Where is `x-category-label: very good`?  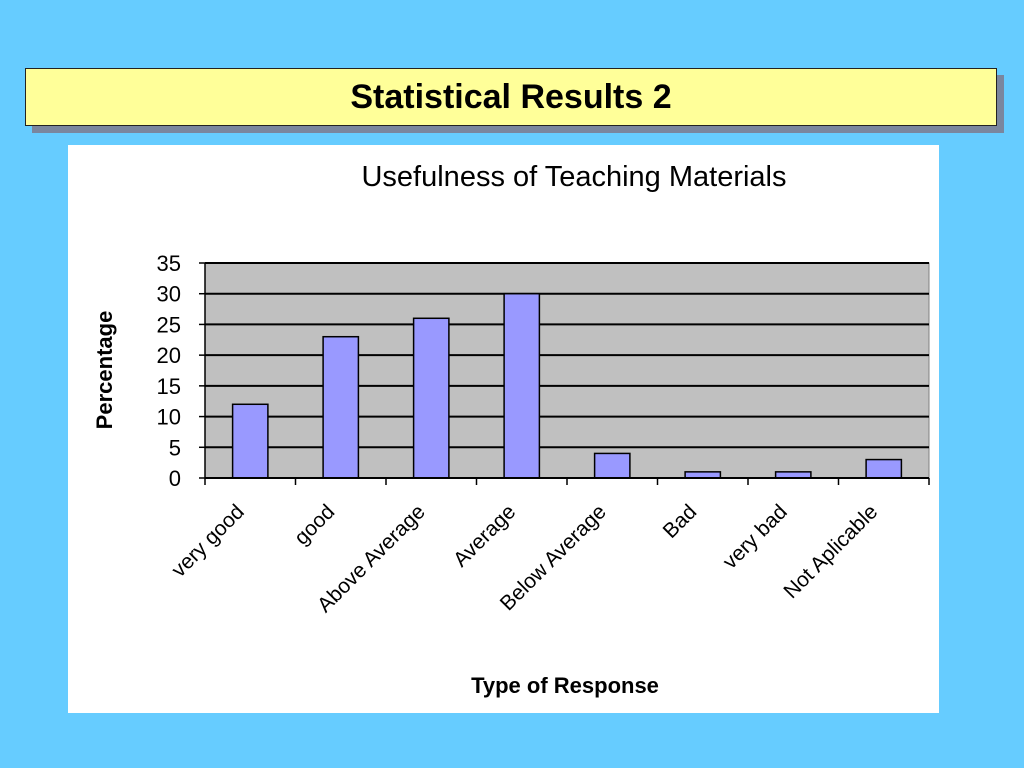
x-category-label: very good is located at coordinates (207, 540).